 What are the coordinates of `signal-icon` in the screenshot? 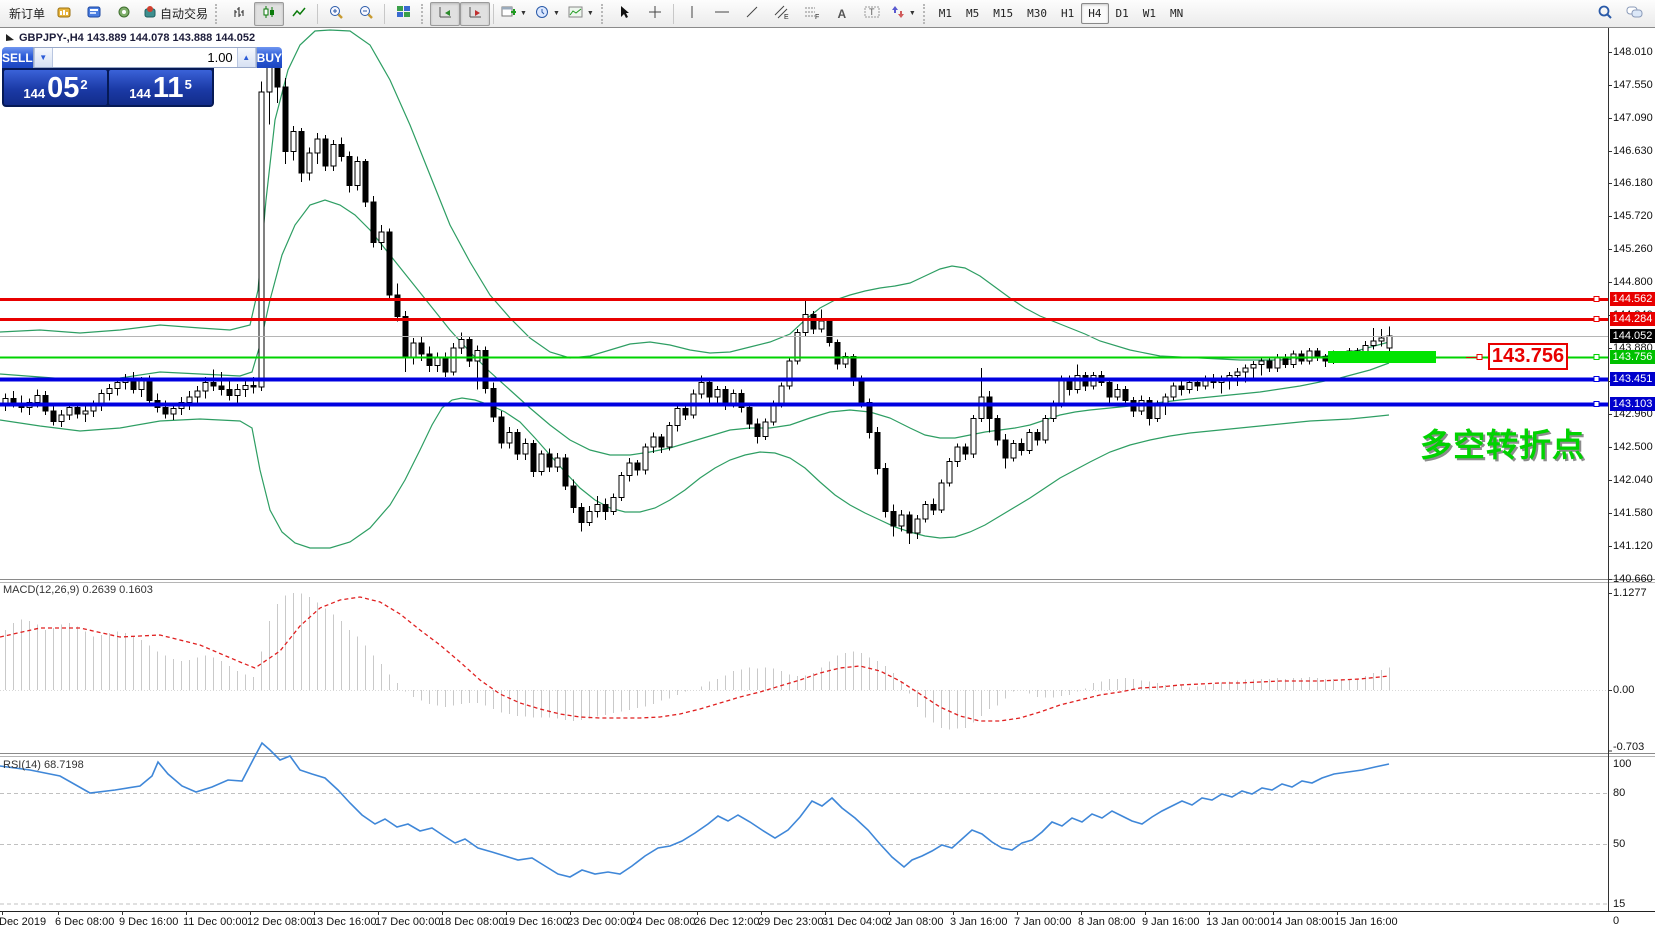 It's located at (124, 13).